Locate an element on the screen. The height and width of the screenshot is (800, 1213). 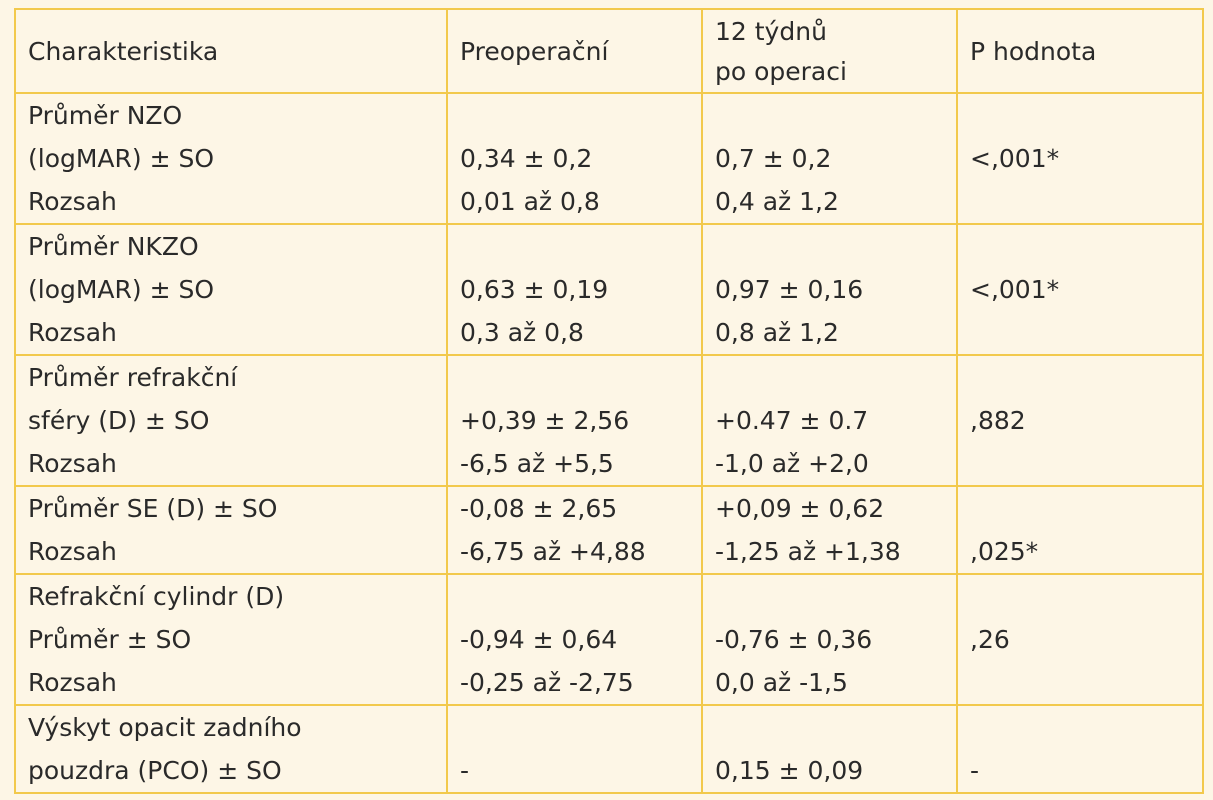
cell-postop: +0.47 ± 0.7 -1,0 až +2,0 is located at coordinates (829, 420).